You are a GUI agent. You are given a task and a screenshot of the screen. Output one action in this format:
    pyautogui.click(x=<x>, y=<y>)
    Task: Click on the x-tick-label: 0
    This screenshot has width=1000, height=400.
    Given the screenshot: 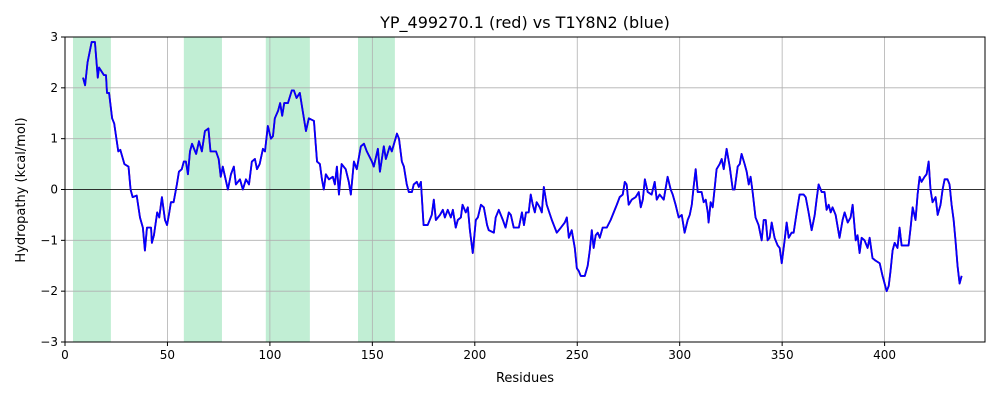 What is the action you would take?
    pyautogui.click(x=65, y=355)
    